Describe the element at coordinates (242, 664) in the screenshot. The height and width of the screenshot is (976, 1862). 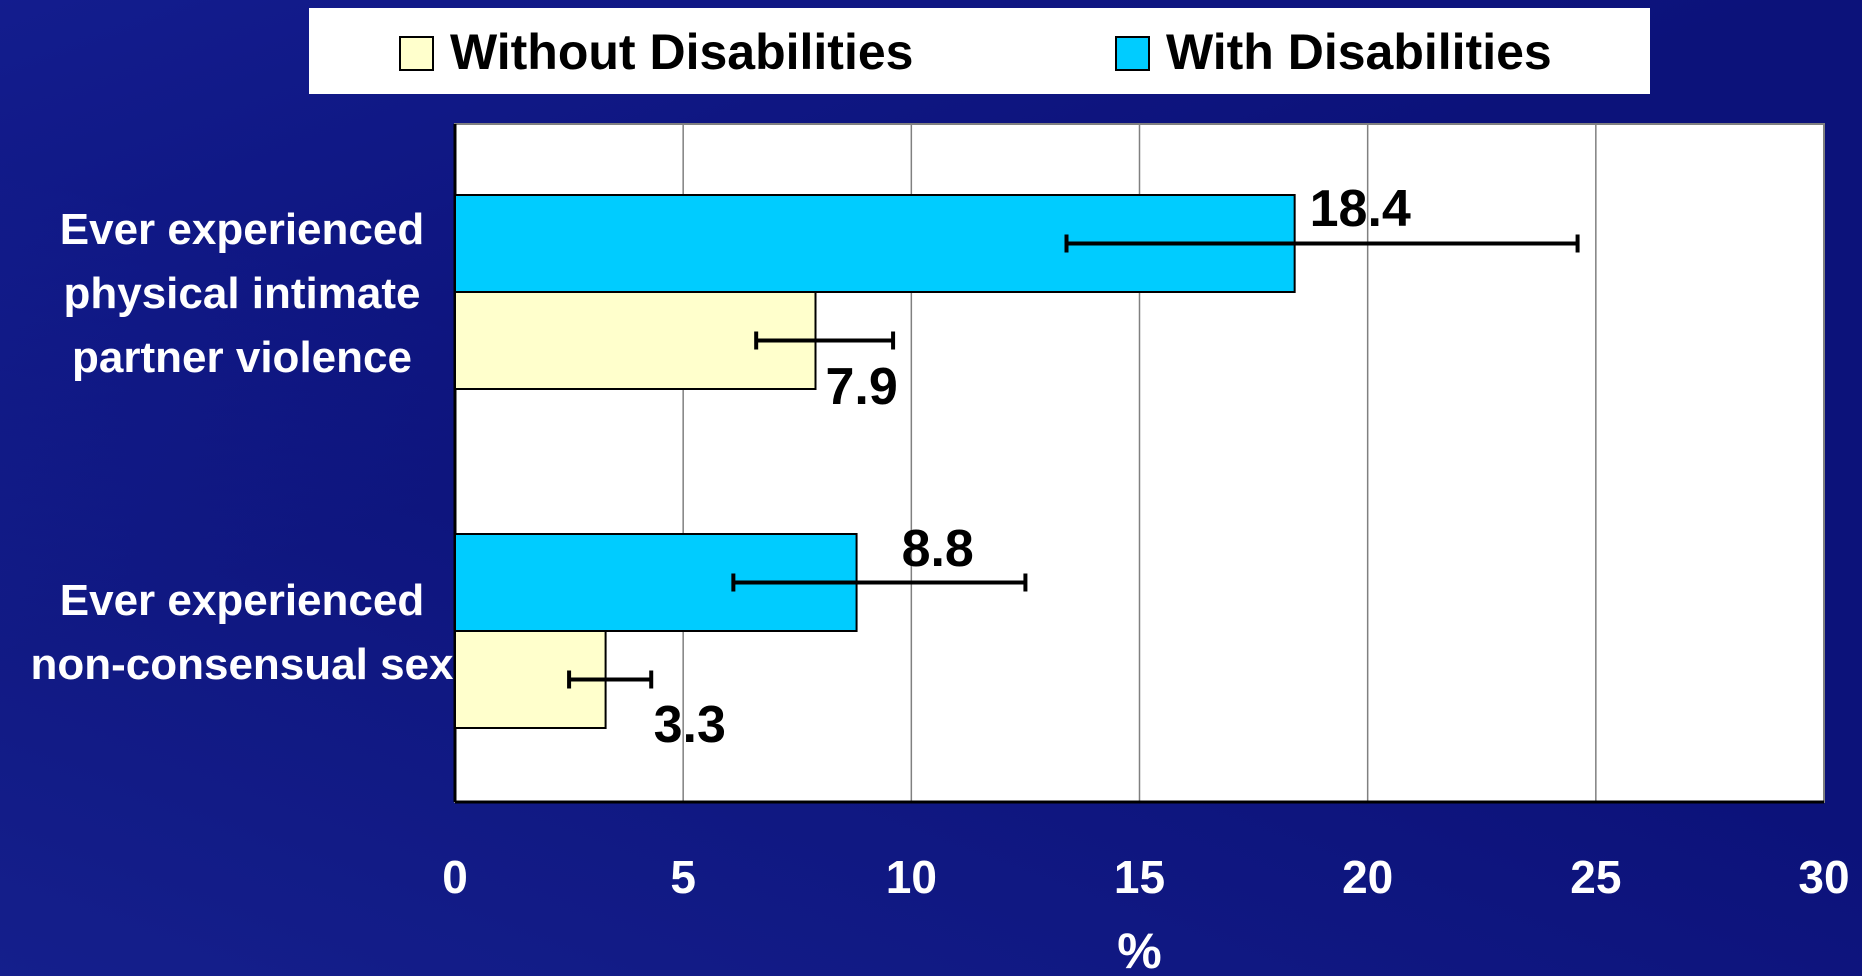
I see `category-label-1-line-1: non-consensual sex` at that location.